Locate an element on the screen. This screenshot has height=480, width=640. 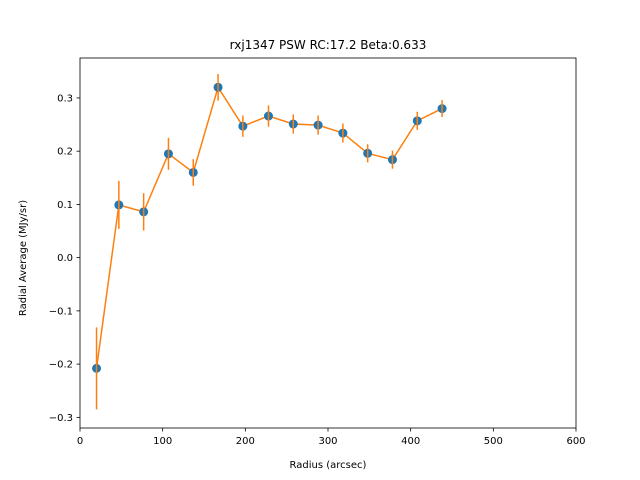
y-tick-label: −0.1 is located at coordinates (61, 311).